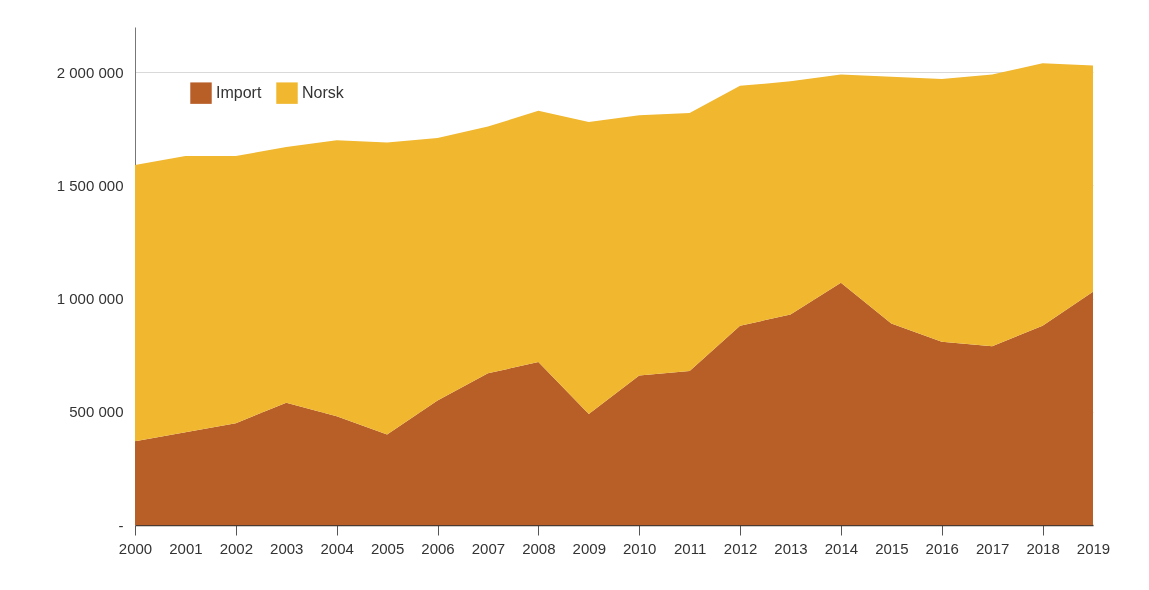 The height and width of the screenshot is (590, 1149). Describe the element at coordinates (90, 299) in the screenshot. I see `y-tick-label: 1 000 000` at that location.